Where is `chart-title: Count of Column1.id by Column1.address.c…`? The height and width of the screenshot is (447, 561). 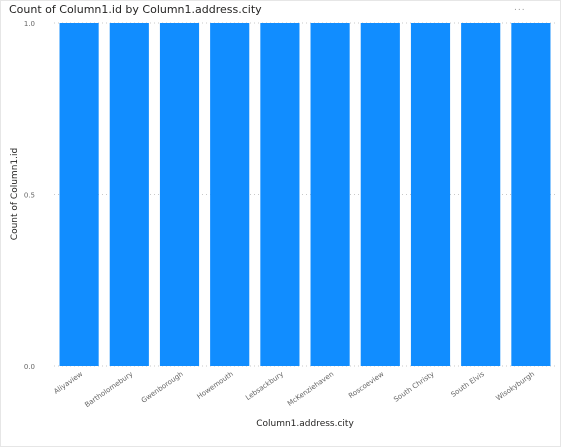
chart-title: Count of Column1.id by Column1.address.c… is located at coordinates (135, 9).